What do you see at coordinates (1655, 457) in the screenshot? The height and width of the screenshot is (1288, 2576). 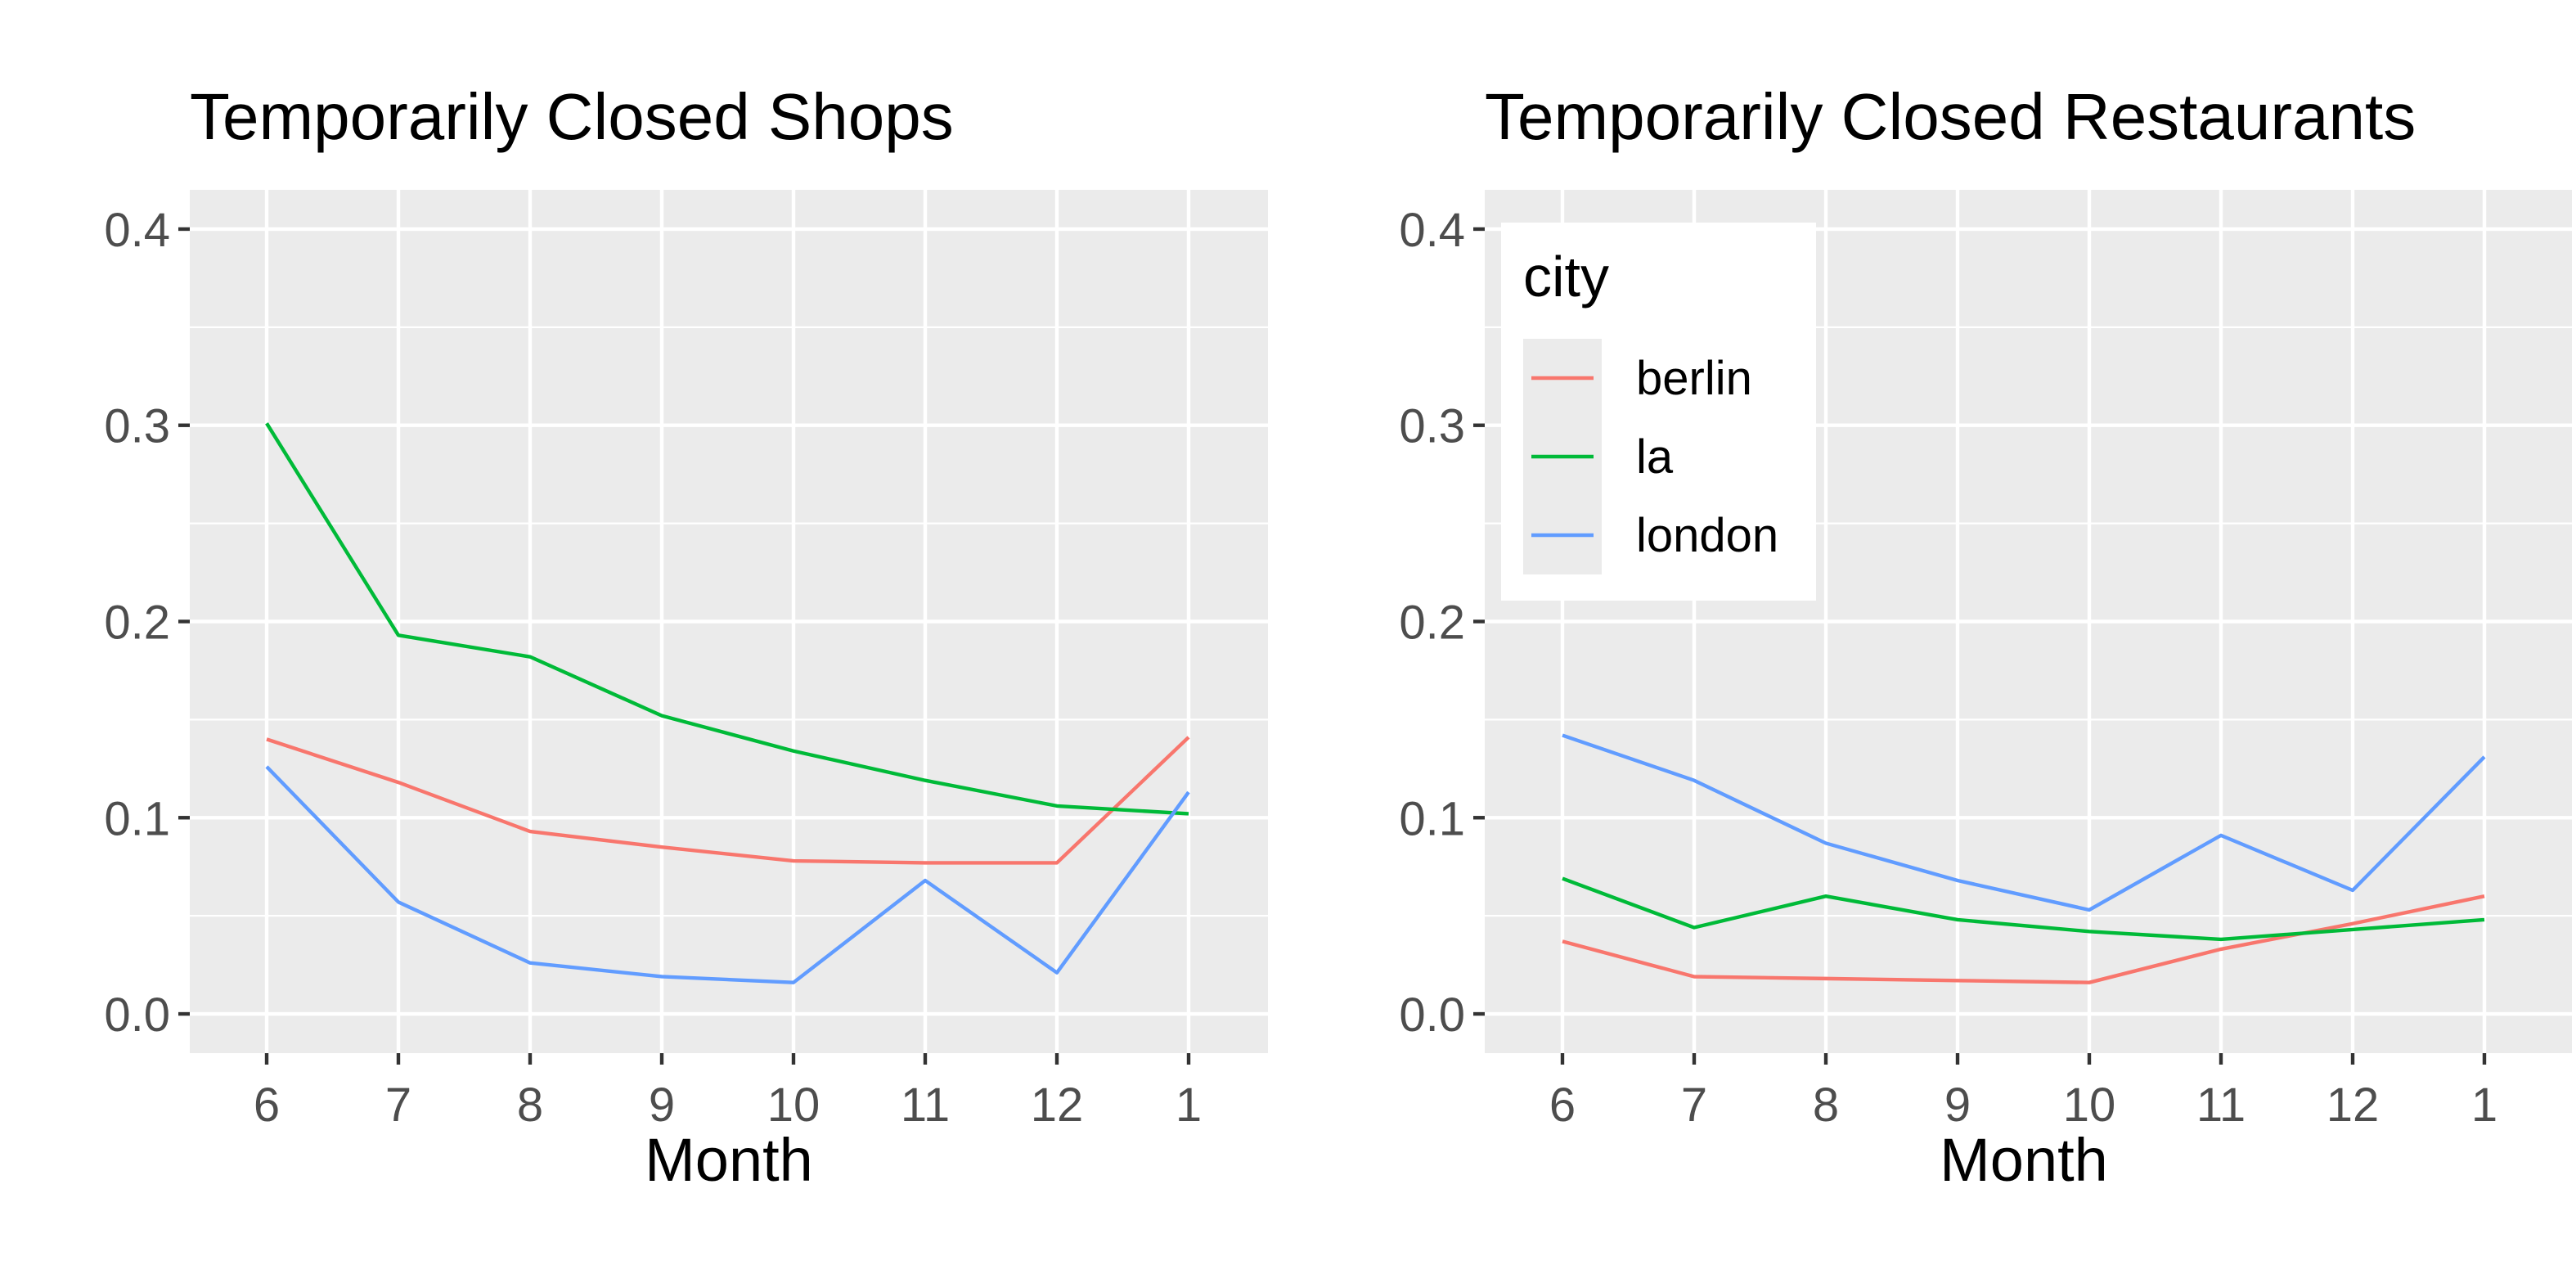 I see `legend-label: la` at bounding box center [1655, 457].